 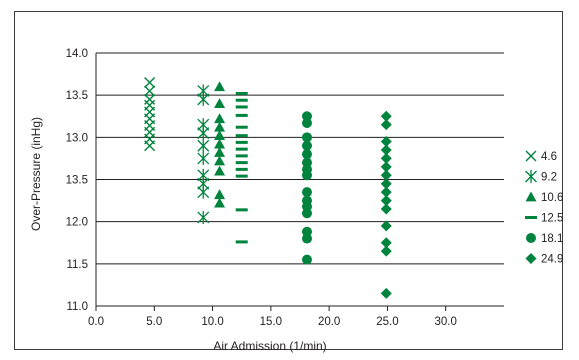 I want to click on legend-marker-diamond, so click(x=531, y=258).